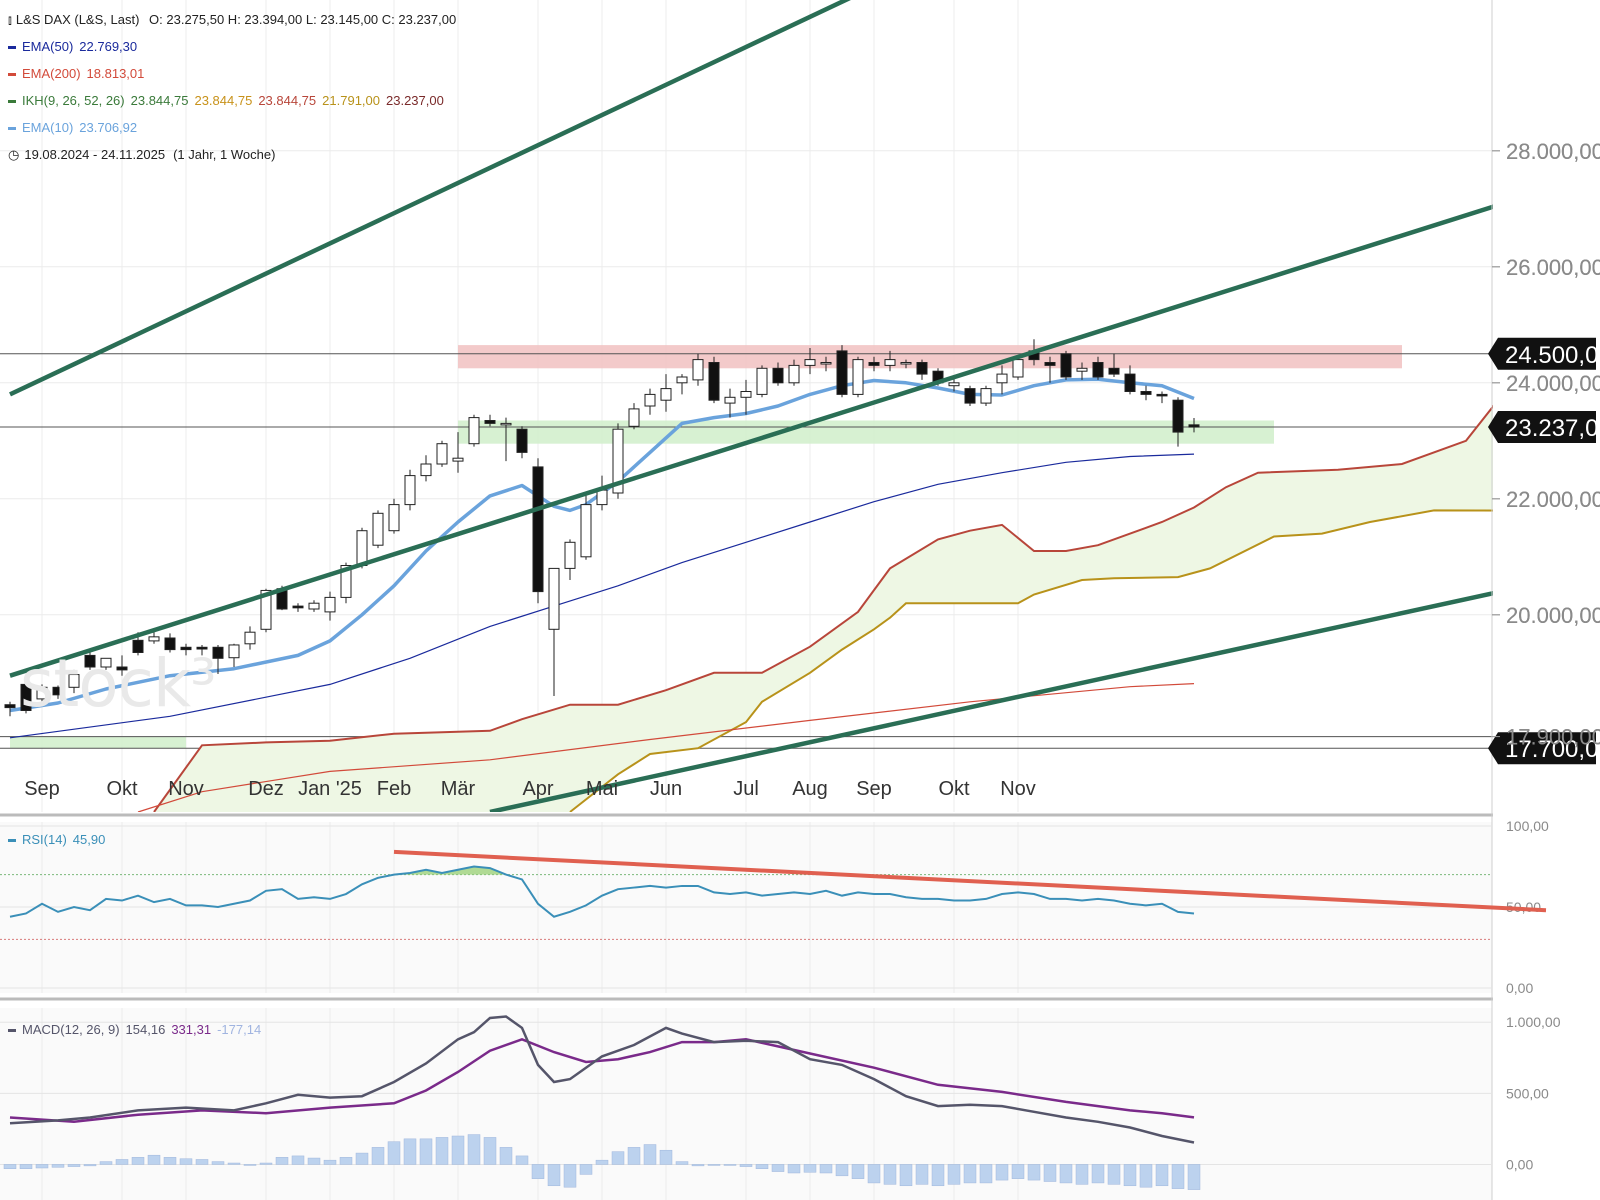 The height and width of the screenshot is (1200, 1600). I want to click on badge-upper: 24.500,00, so click(1552, 355).